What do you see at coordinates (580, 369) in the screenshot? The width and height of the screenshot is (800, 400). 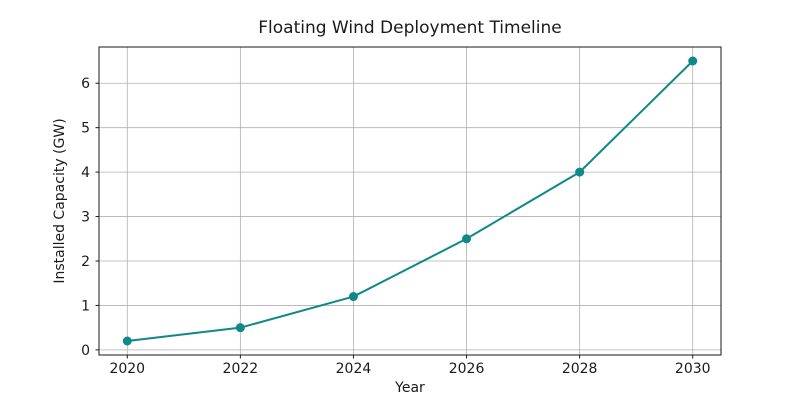 I see `x-tick-label: 2028` at bounding box center [580, 369].